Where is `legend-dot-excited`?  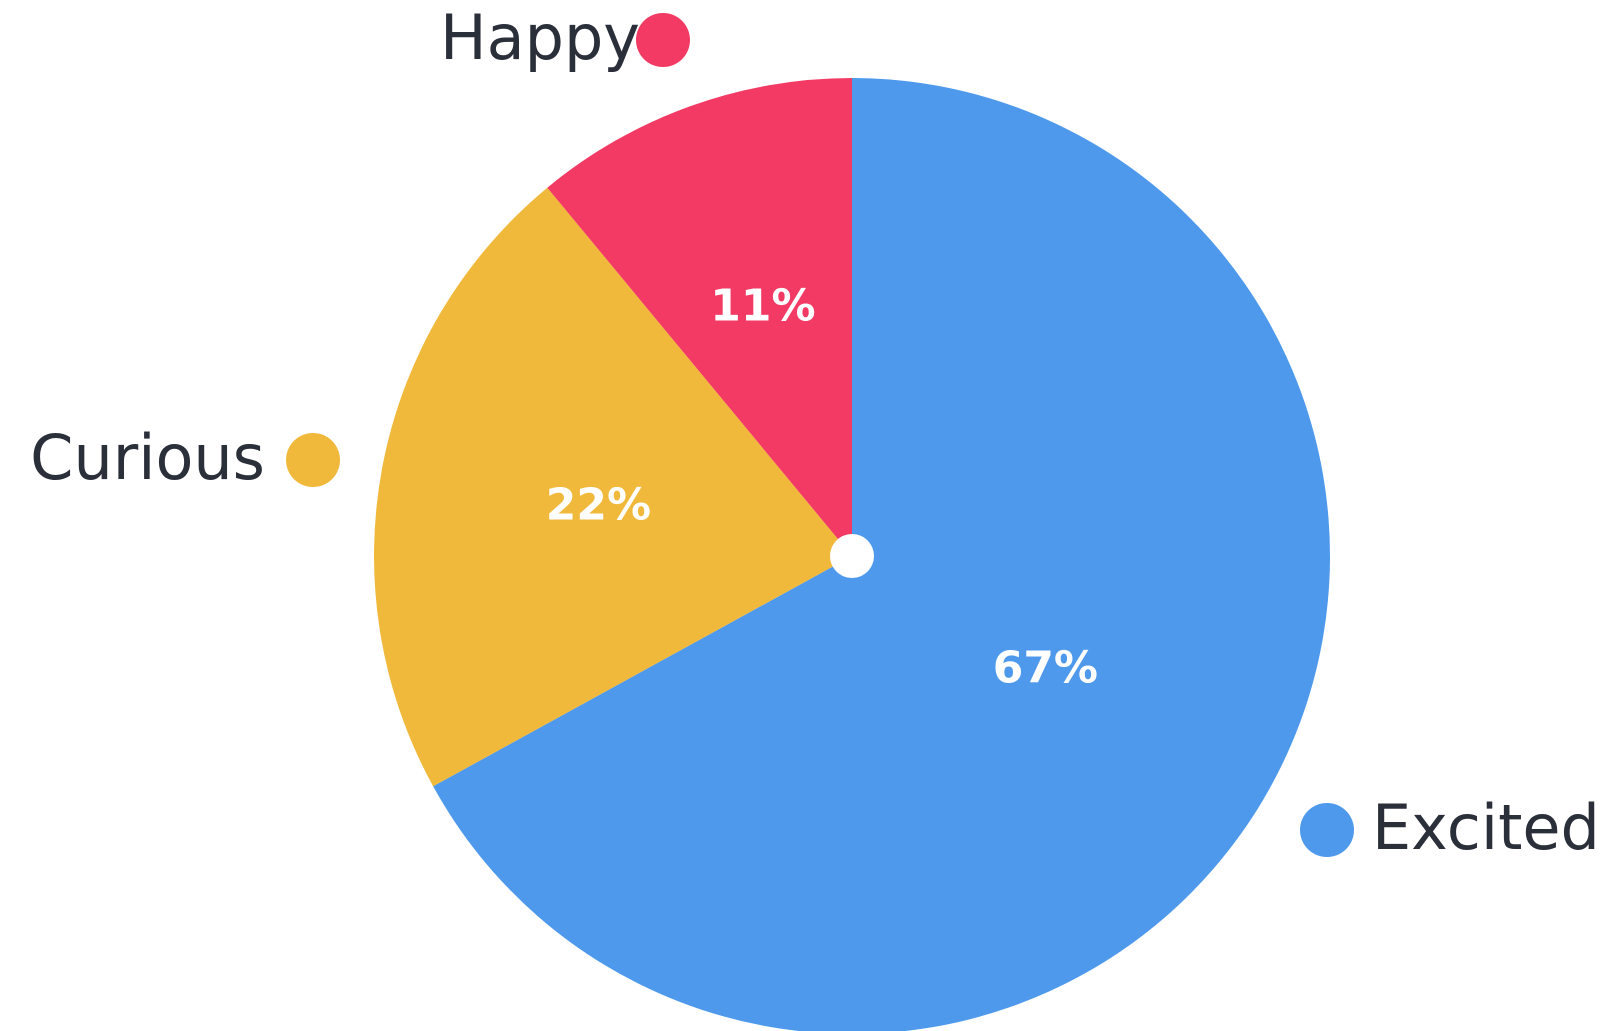
legend-dot-excited is located at coordinates (1327, 830).